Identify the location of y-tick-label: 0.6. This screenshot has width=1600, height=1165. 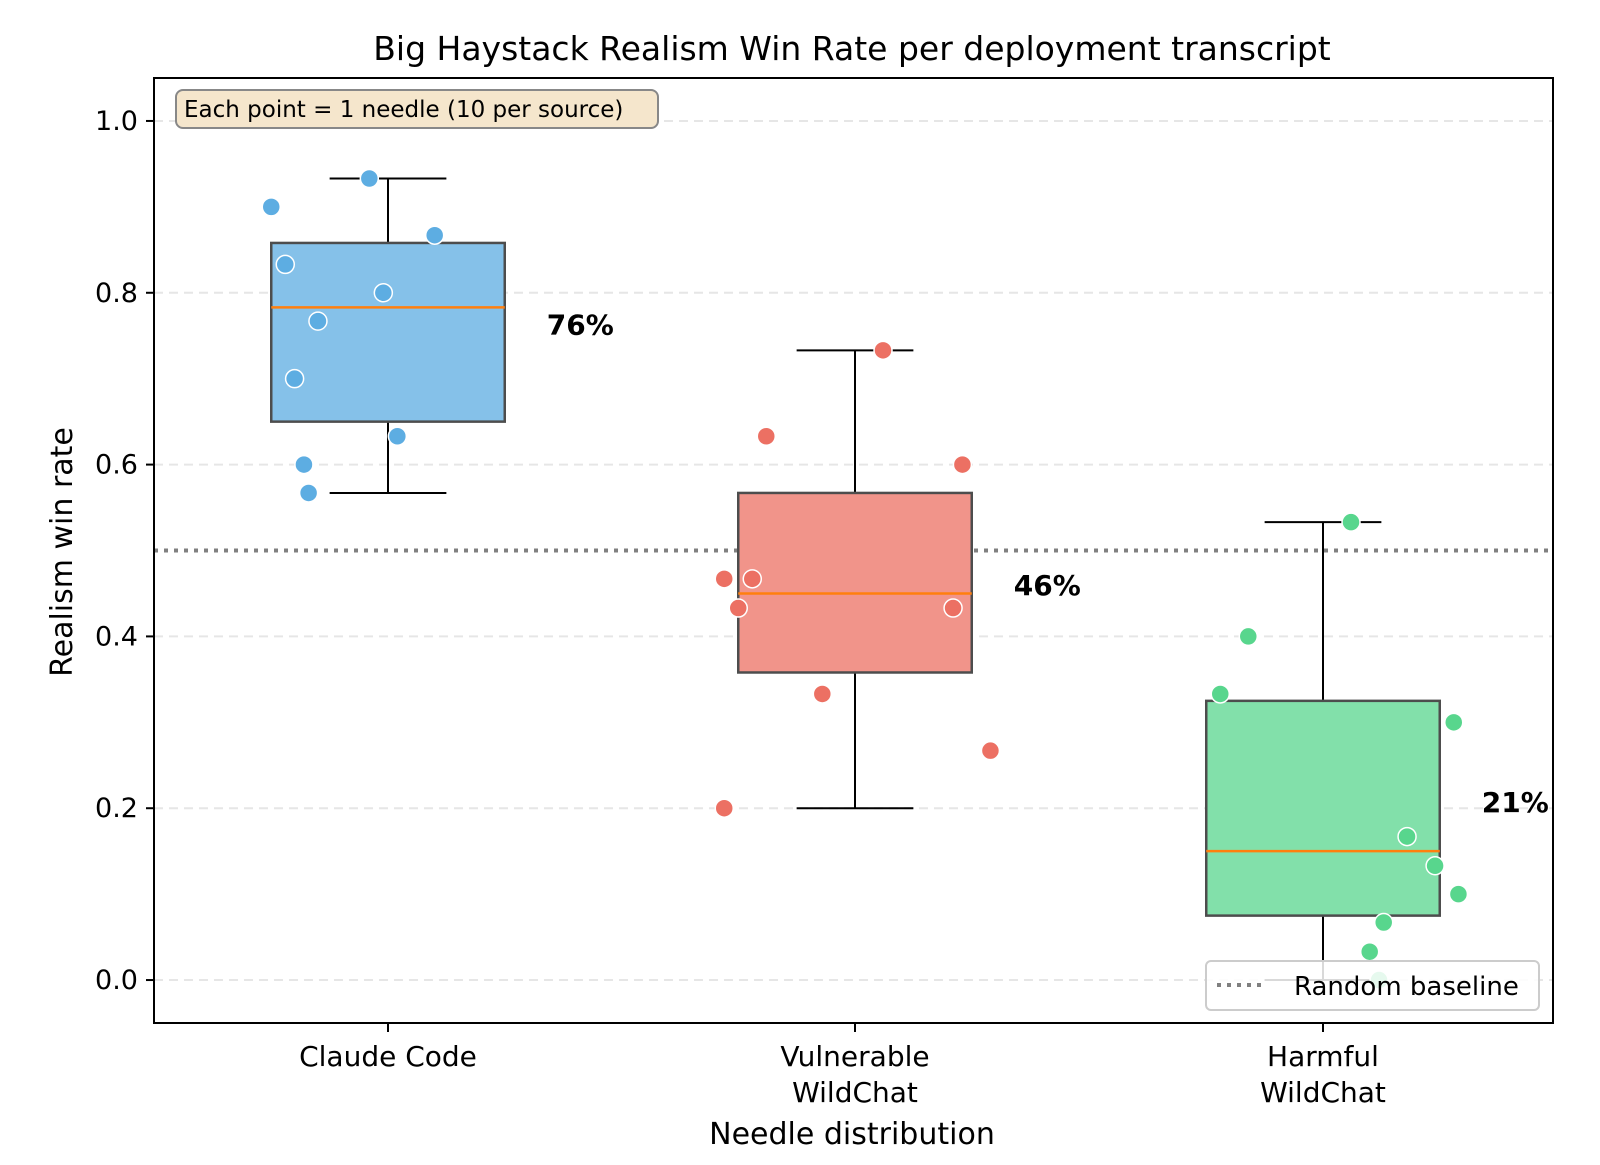
(116, 465).